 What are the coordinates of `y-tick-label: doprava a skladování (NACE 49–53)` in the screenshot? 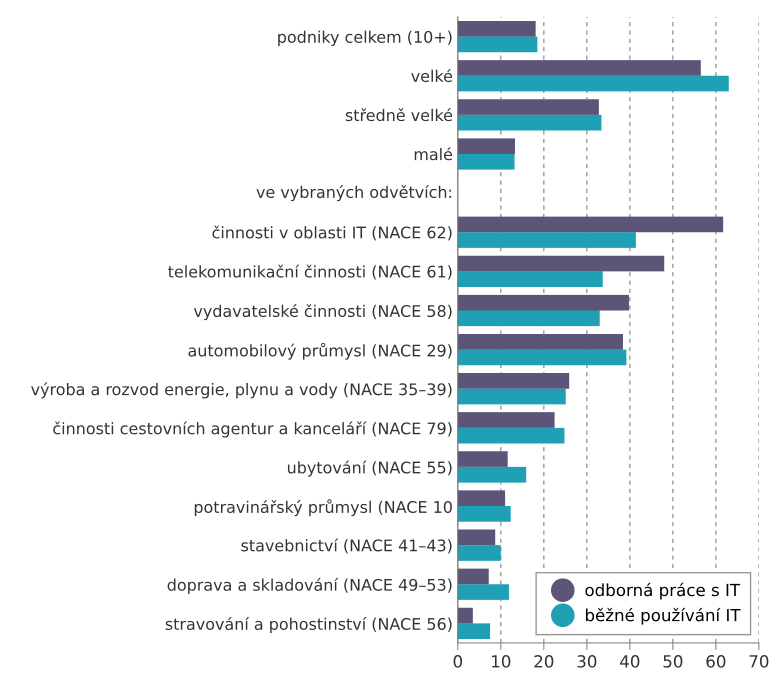 It's located at (310, 586).